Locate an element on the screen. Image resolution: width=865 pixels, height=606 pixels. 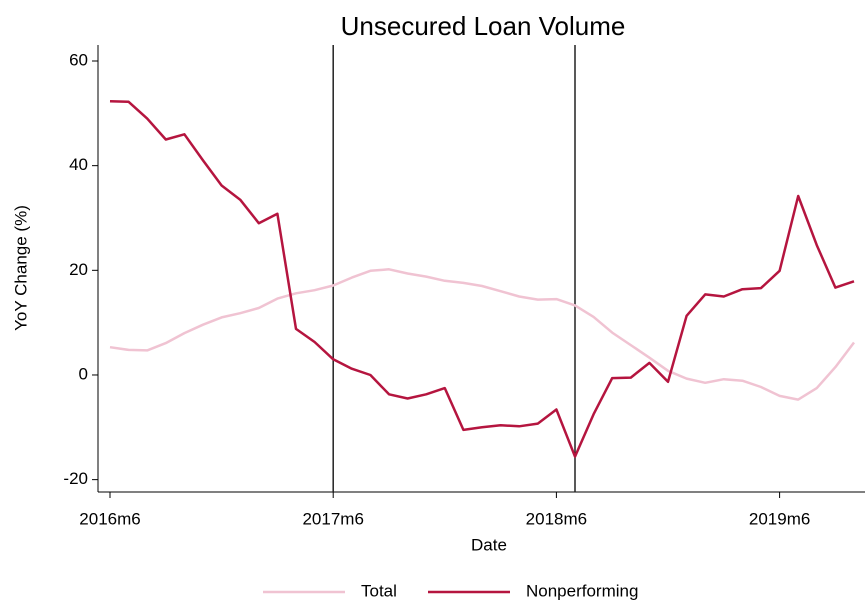
x-tick-label: 2016m6 is located at coordinates (109, 518).